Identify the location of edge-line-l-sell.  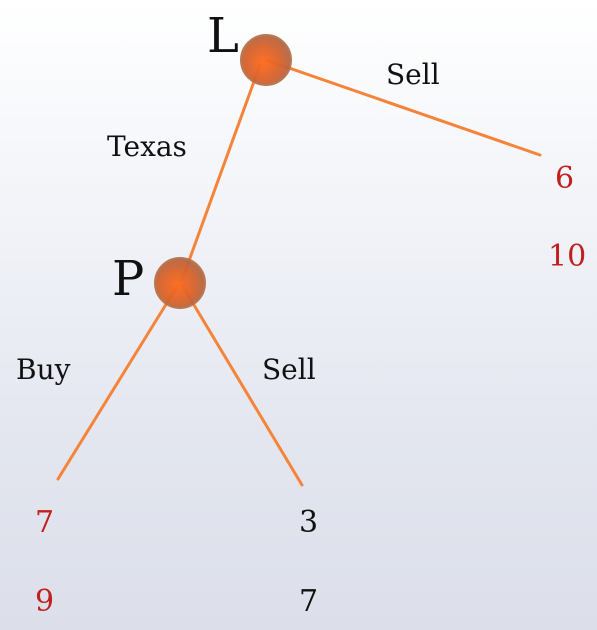
(403, 107).